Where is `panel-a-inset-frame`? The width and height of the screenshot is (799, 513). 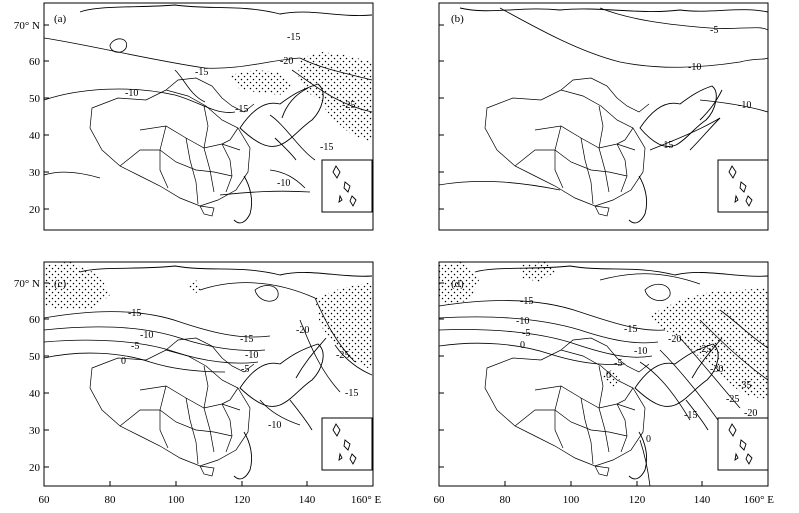 panel-a-inset-frame is located at coordinates (347, 186).